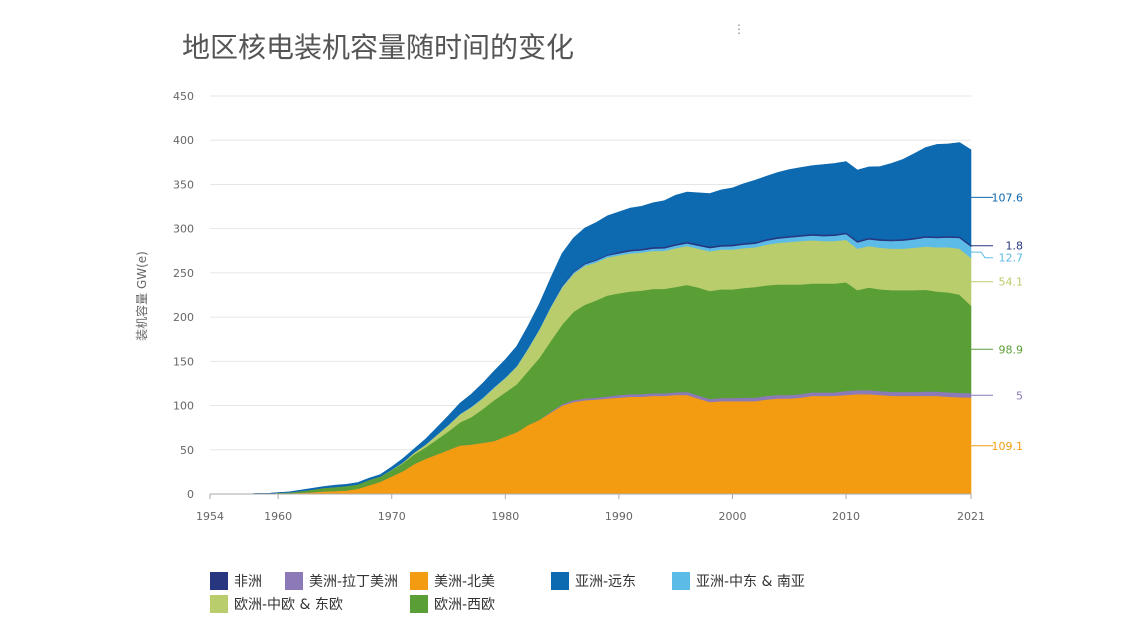 This screenshot has width=1140, height=640. What do you see at coordinates (183, 317) in the screenshot?
I see `y-tick-label: 200` at bounding box center [183, 317].